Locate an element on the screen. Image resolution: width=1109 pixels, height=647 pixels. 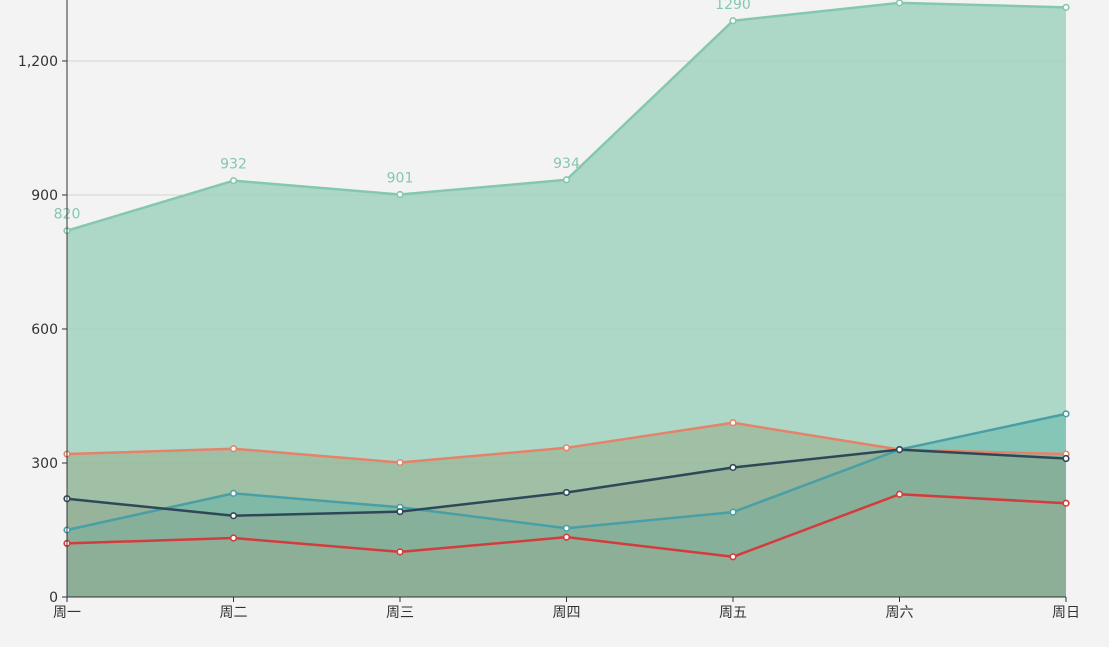
y-tick-label: 600 is located at coordinates (44, 330).